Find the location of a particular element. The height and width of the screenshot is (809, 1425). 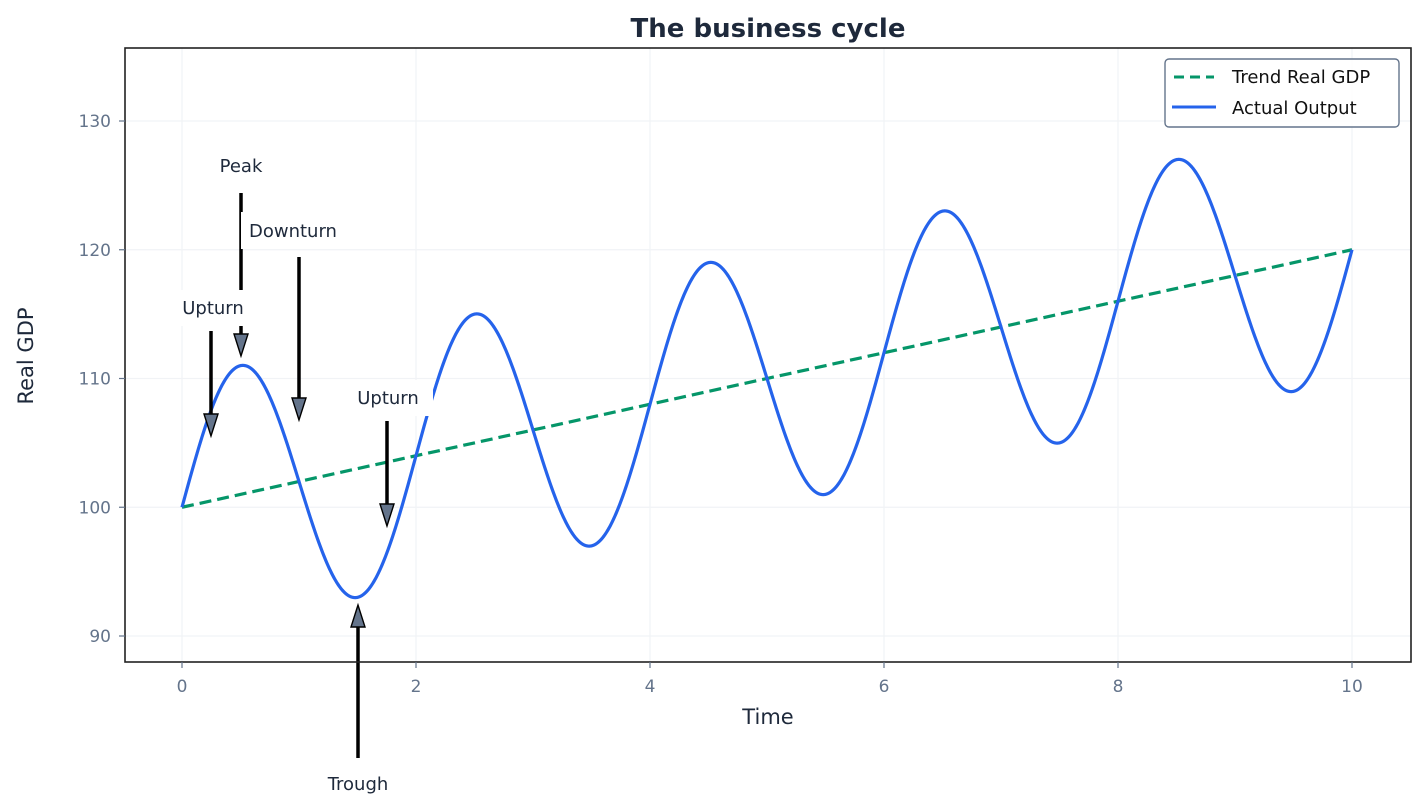

x-tick-label: 6 is located at coordinates (884, 687).